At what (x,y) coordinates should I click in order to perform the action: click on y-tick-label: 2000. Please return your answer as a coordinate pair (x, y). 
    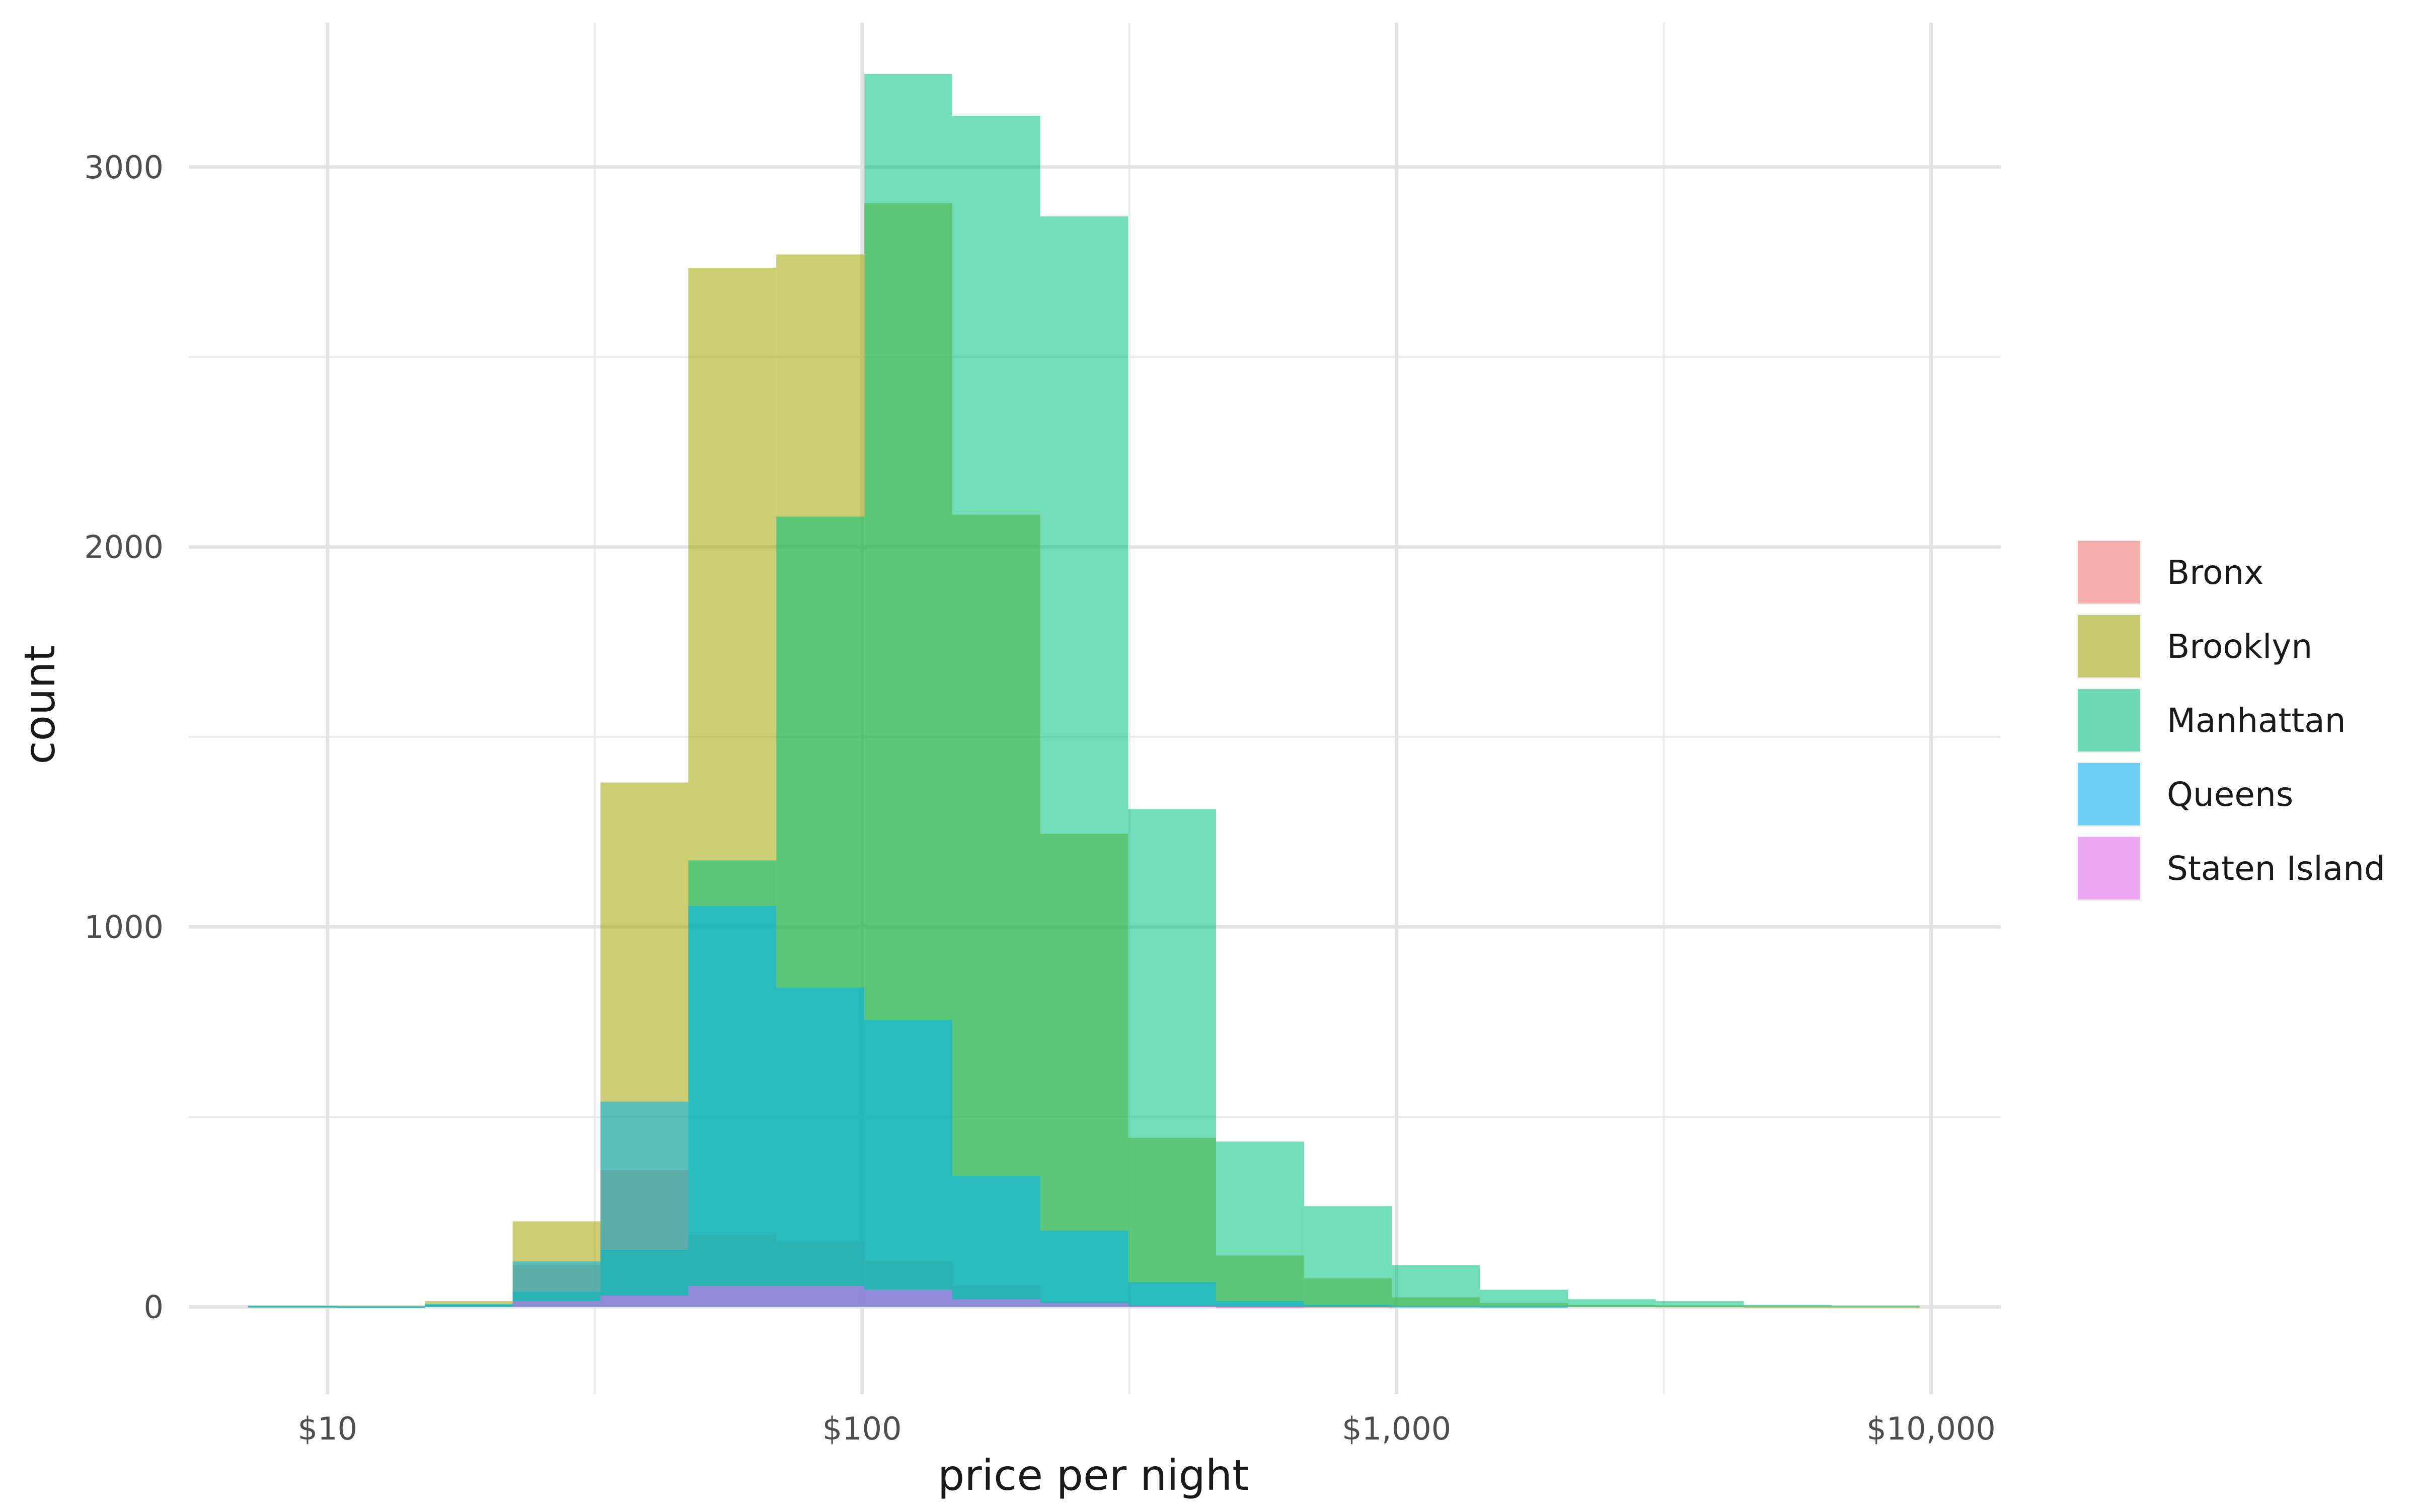
    Looking at the image, I should click on (124, 547).